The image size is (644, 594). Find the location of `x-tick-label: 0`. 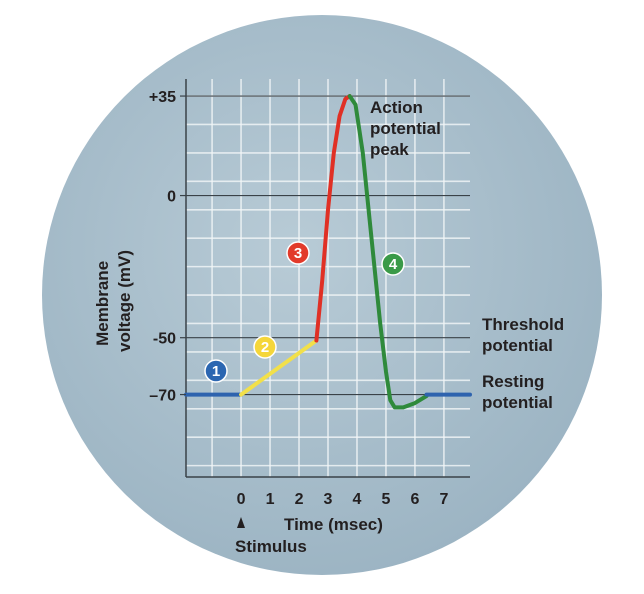

x-tick-label: 0 is located at coordinates (241, 499).